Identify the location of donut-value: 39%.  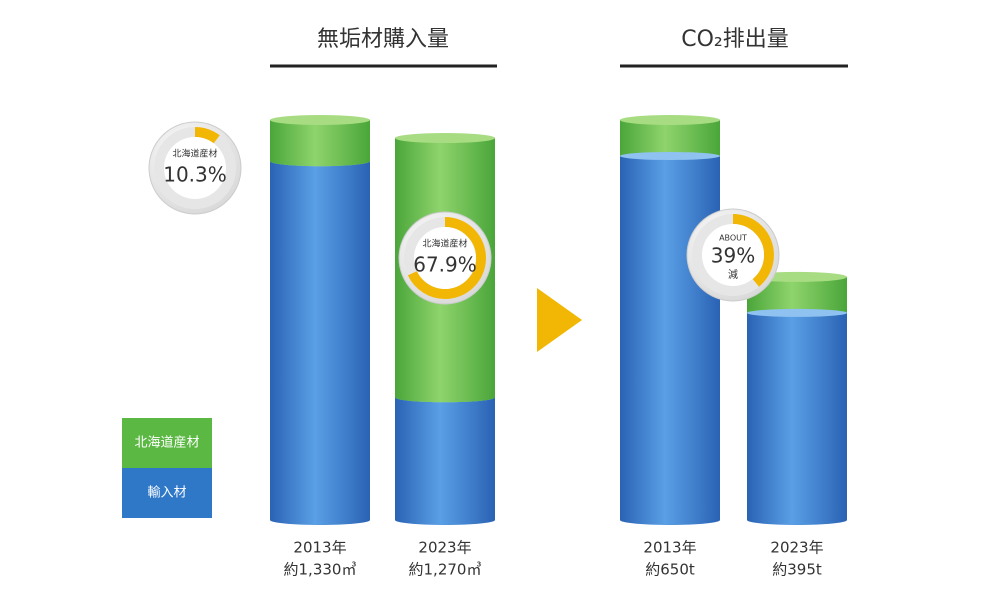
(733, 256).